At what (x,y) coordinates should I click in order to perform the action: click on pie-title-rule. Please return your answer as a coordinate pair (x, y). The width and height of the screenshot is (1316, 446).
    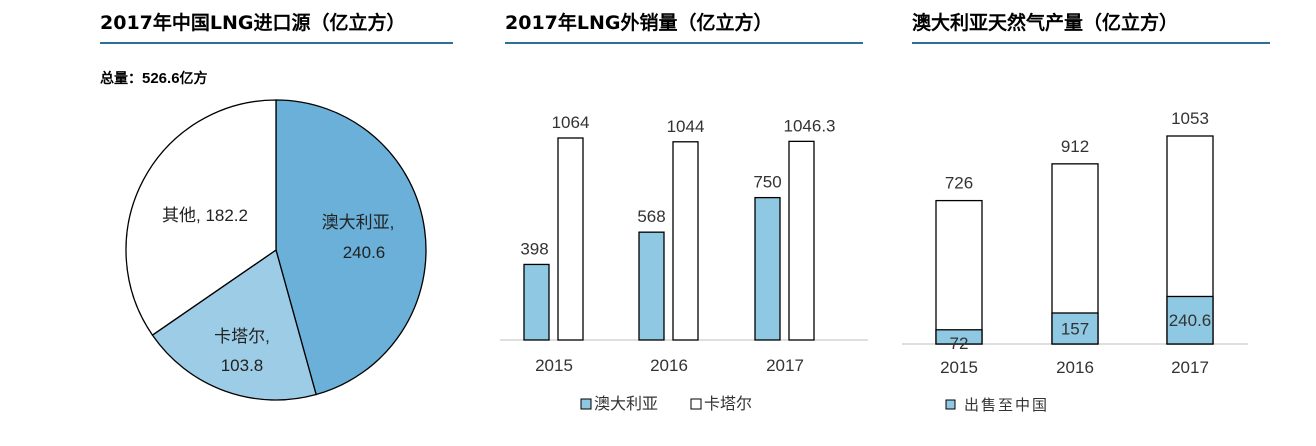
    Looking at the image, I should click on (276, 43).